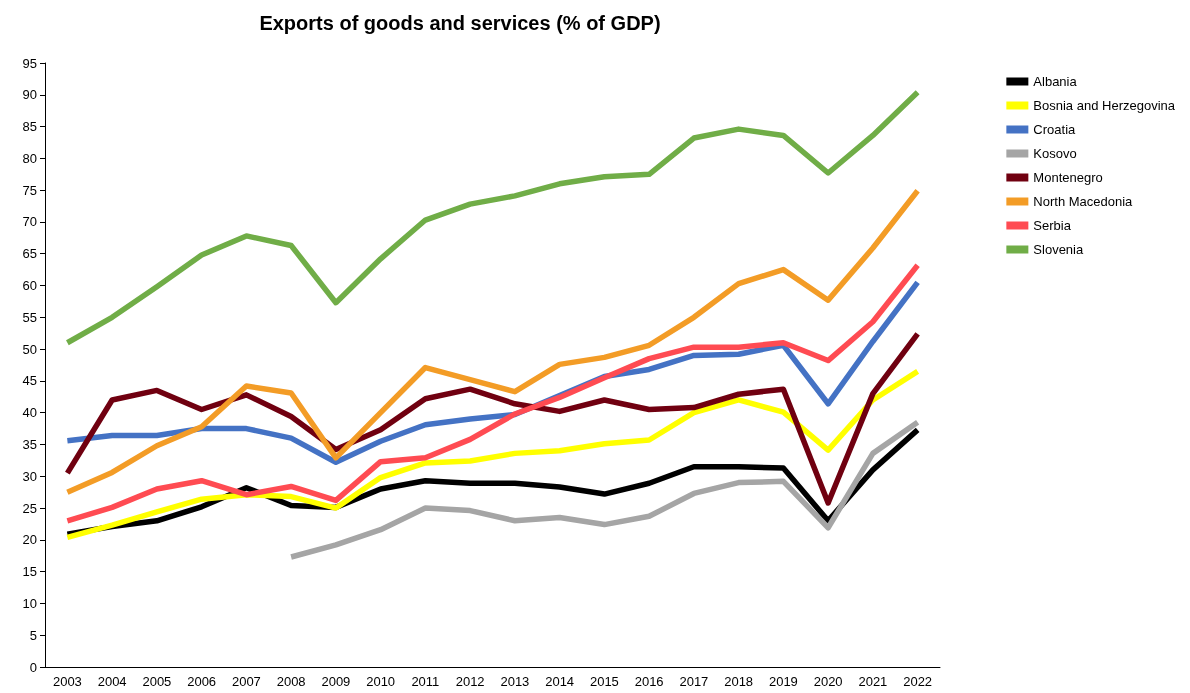 The width and height of the screenshot is (1190, 693). I want to click on legend-label: Slovenia, so click(1058, 249).